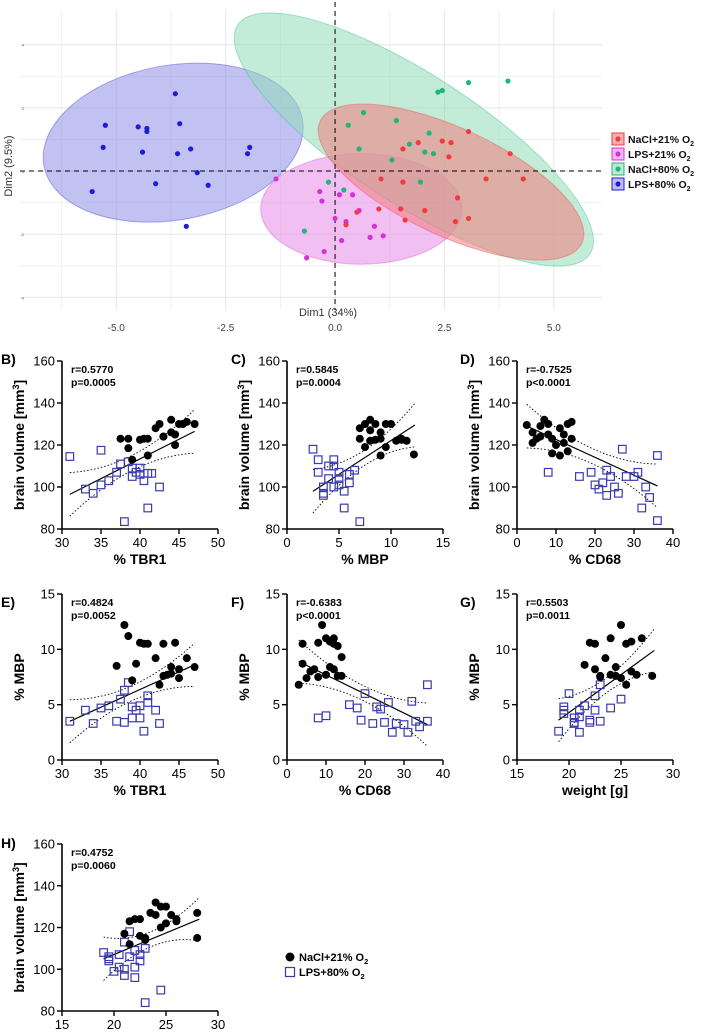 The width and height of the screenshot is (708, 1035). I want to click on y-tick-label: 120, so click(44, 445).